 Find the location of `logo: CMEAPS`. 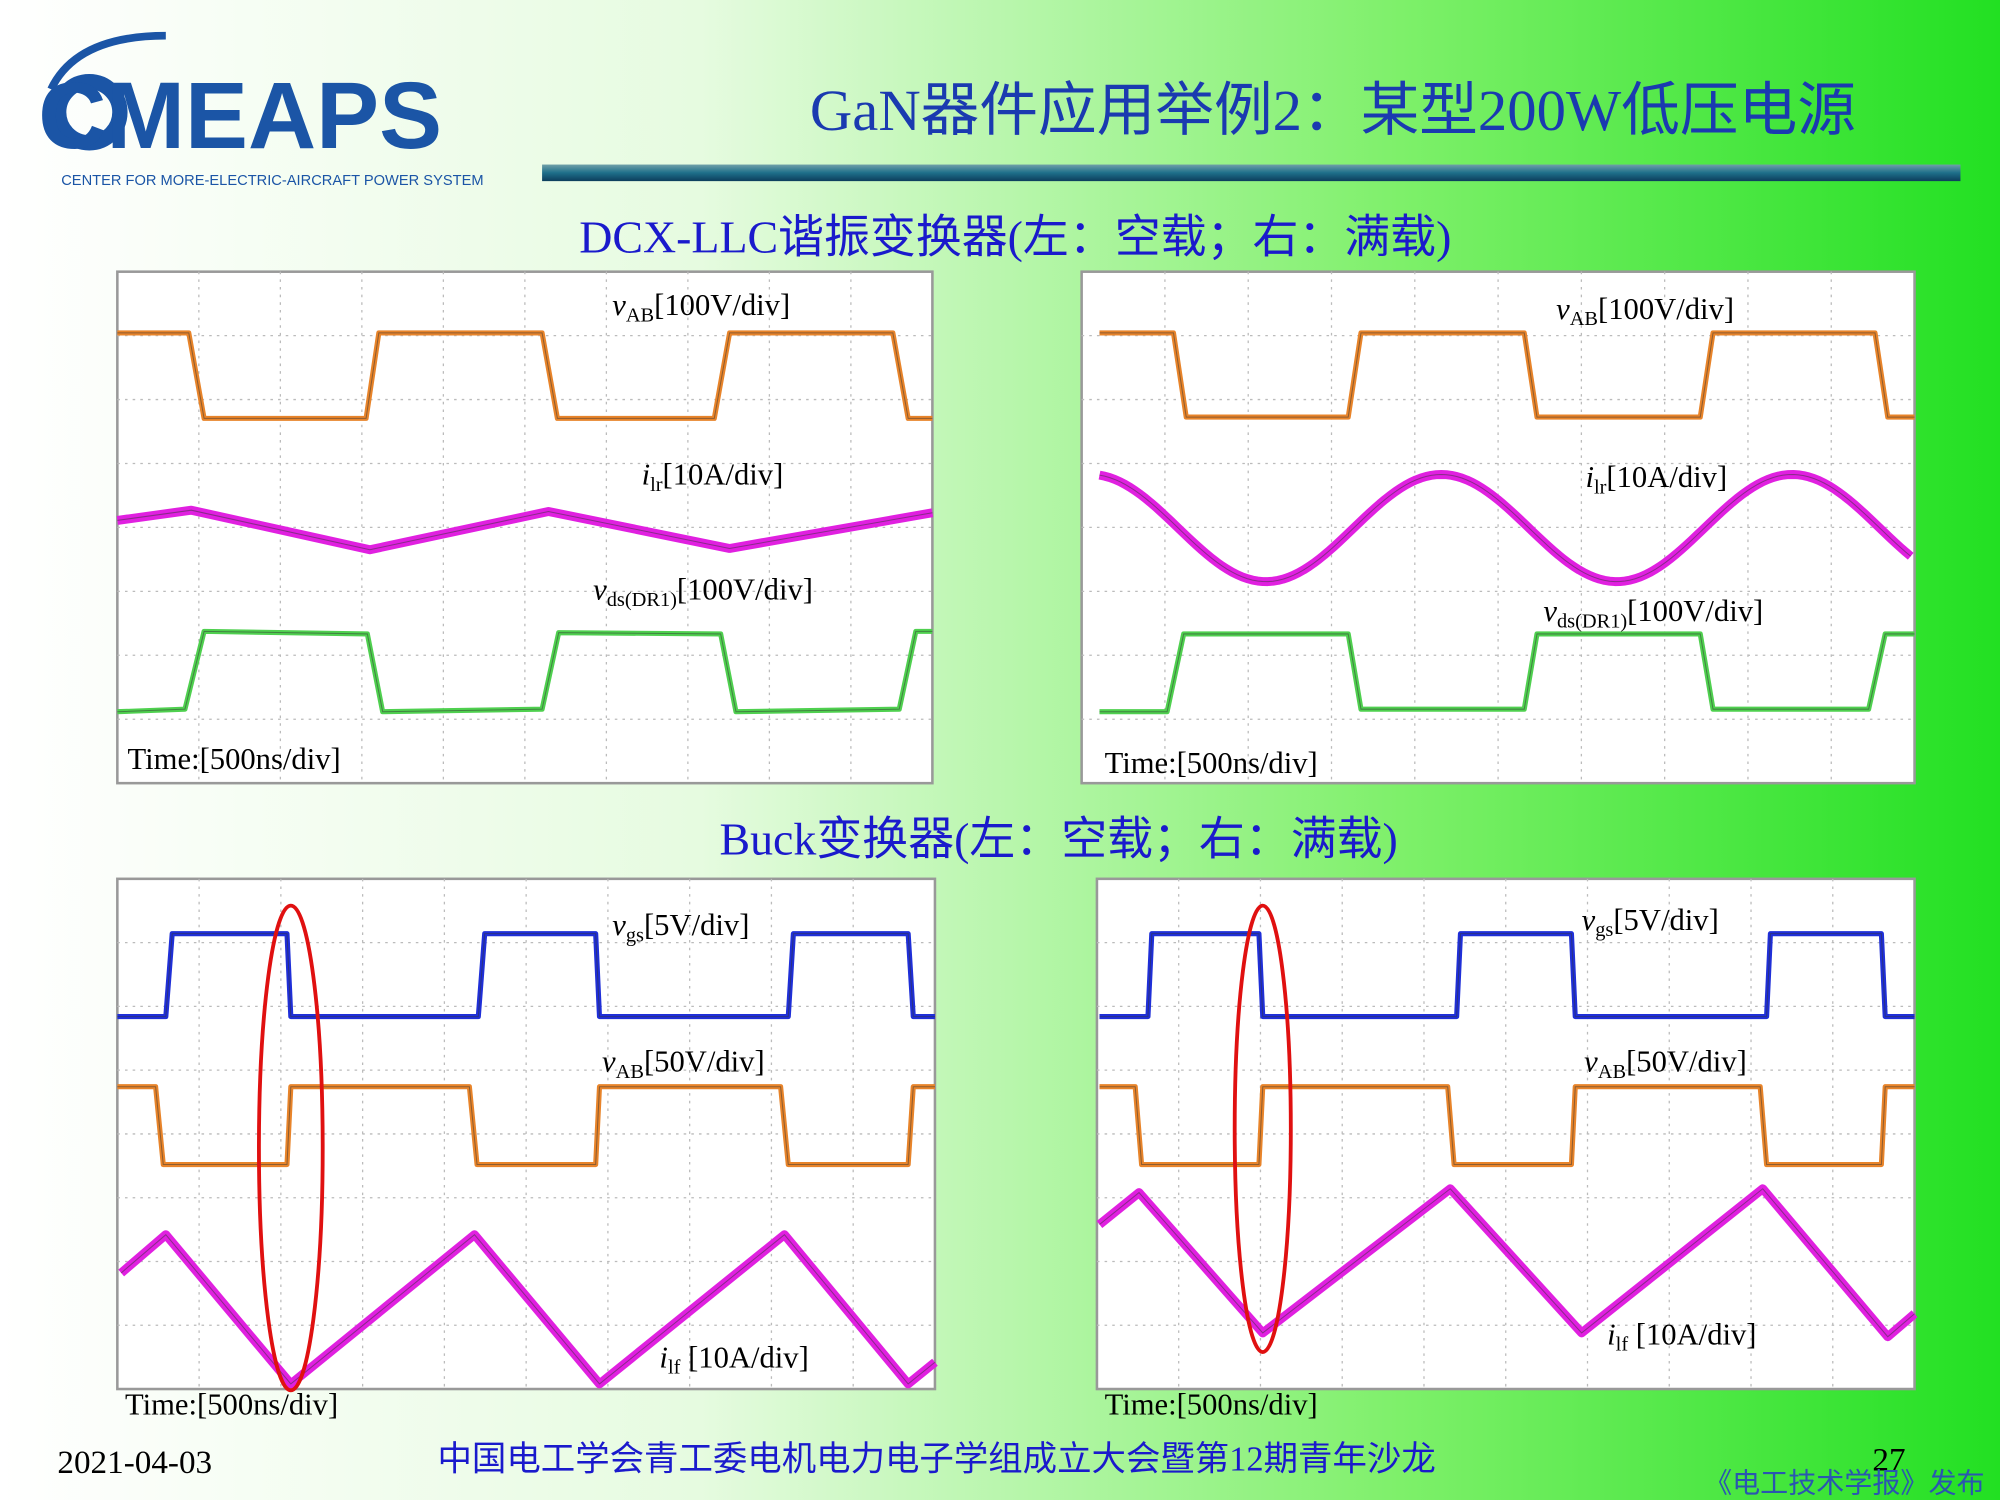

logo: CMEAPS is located at coordinates (240, 116).